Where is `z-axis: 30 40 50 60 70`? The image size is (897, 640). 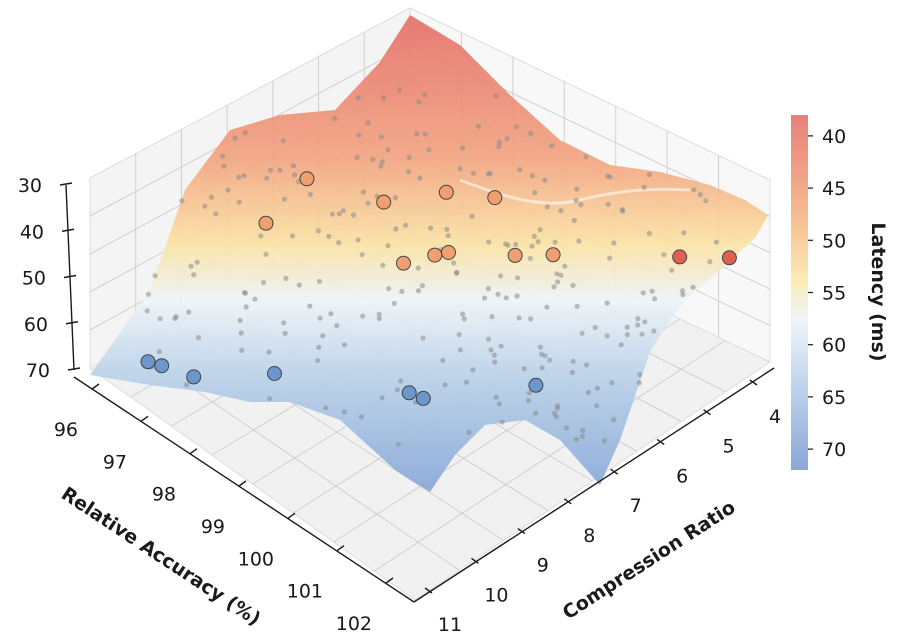
z-axis: 30 40 50 60 70 is located at coordinates (49, 278).